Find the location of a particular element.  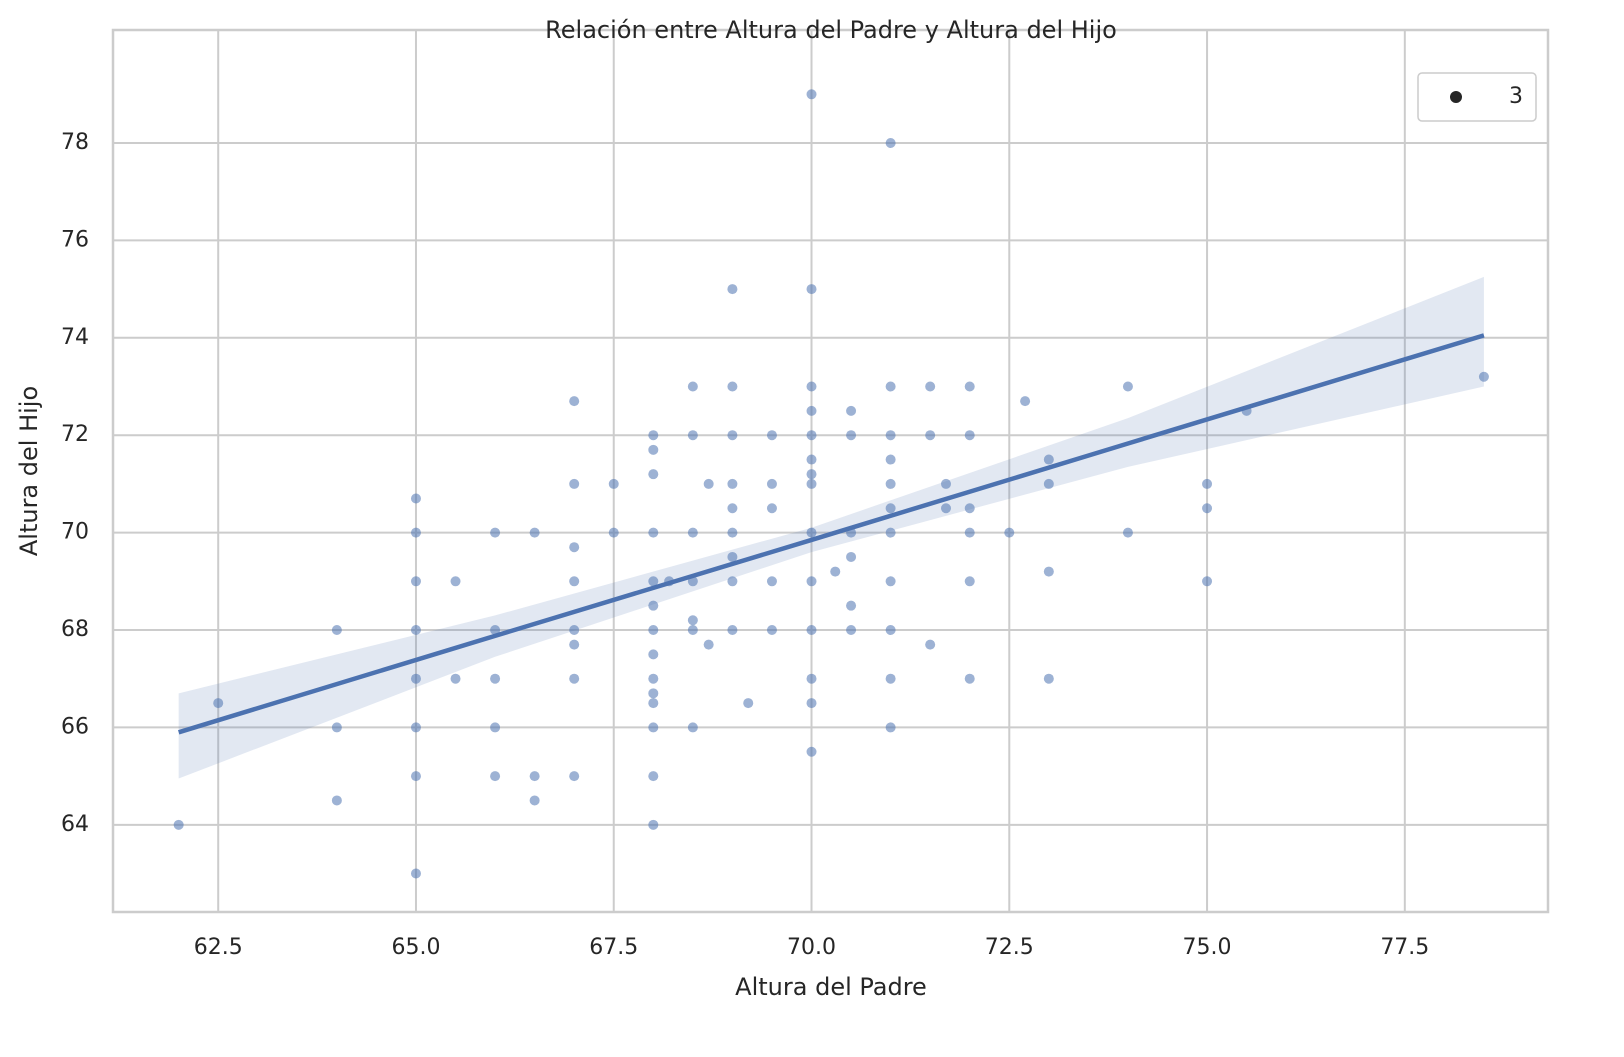

x-axis-label: Altura del Padre is located at coordinates (831, 987).